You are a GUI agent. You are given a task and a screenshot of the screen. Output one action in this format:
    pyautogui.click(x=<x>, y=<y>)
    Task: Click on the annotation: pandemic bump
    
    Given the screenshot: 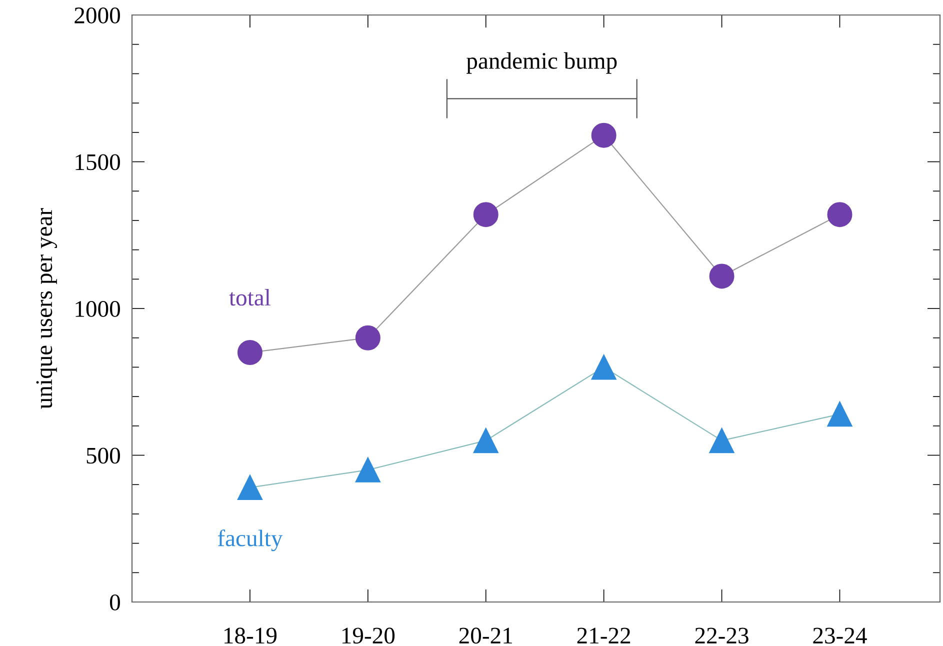 What is the action you would take?
    pyautogui.click(x=541, y=63)
    